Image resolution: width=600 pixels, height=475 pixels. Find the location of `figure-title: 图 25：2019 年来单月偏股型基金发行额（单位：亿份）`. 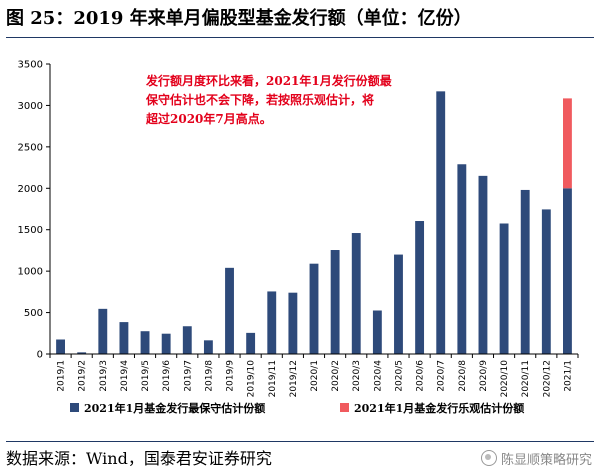

figure-title: 图 25：2019 年来单月偏股型基金发行额（单位：亿份） is located at coordinates (239, 18).